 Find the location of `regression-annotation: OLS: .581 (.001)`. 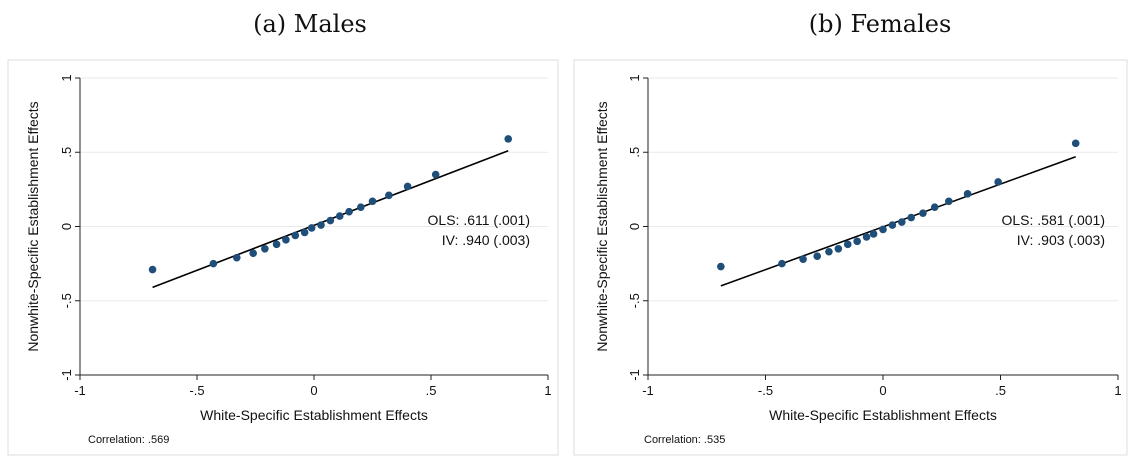

regression-annotation: OLS: .581 (.001) is located at coordinates (1053, 220).